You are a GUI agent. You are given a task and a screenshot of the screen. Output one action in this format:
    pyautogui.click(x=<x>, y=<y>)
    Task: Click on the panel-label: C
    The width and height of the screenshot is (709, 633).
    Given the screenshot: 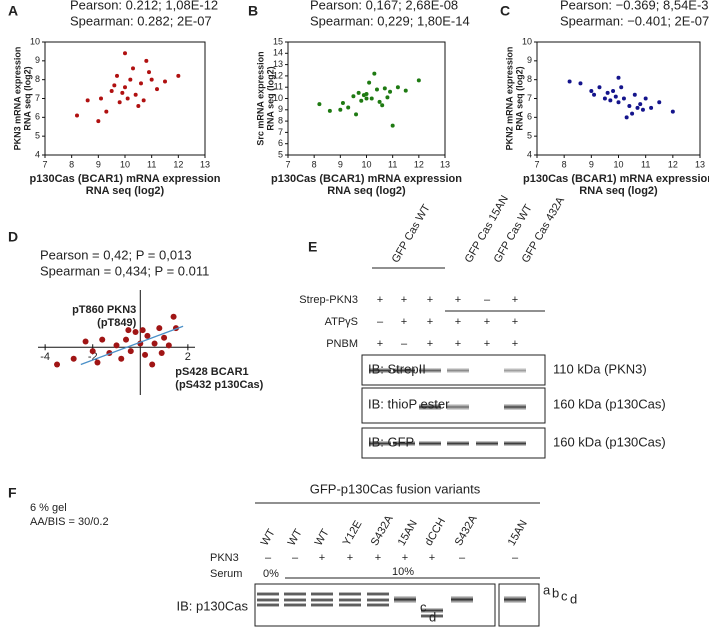 What is the action you would take?
    pyautogui.click(x=505, y=11)
    